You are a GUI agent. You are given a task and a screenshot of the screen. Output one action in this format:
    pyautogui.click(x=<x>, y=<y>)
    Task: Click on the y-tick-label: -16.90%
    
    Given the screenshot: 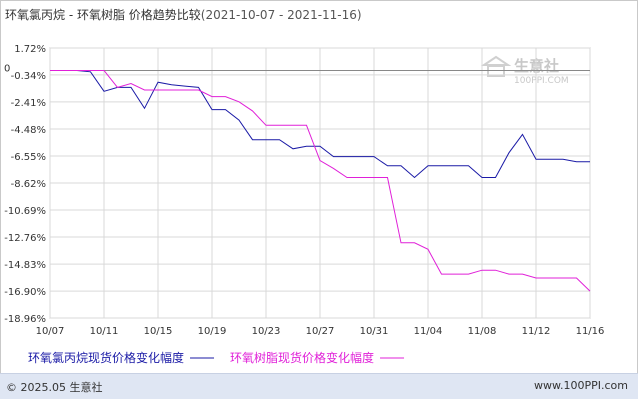 What is the action you would take?
    pyautogui.click(x=25, y=292)
    